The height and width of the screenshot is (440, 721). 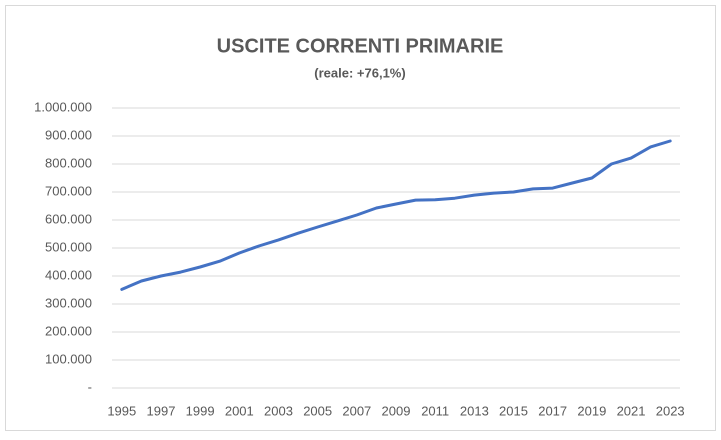 I want to click on y-tick-label: 600.000, so click(x=68, y=218).